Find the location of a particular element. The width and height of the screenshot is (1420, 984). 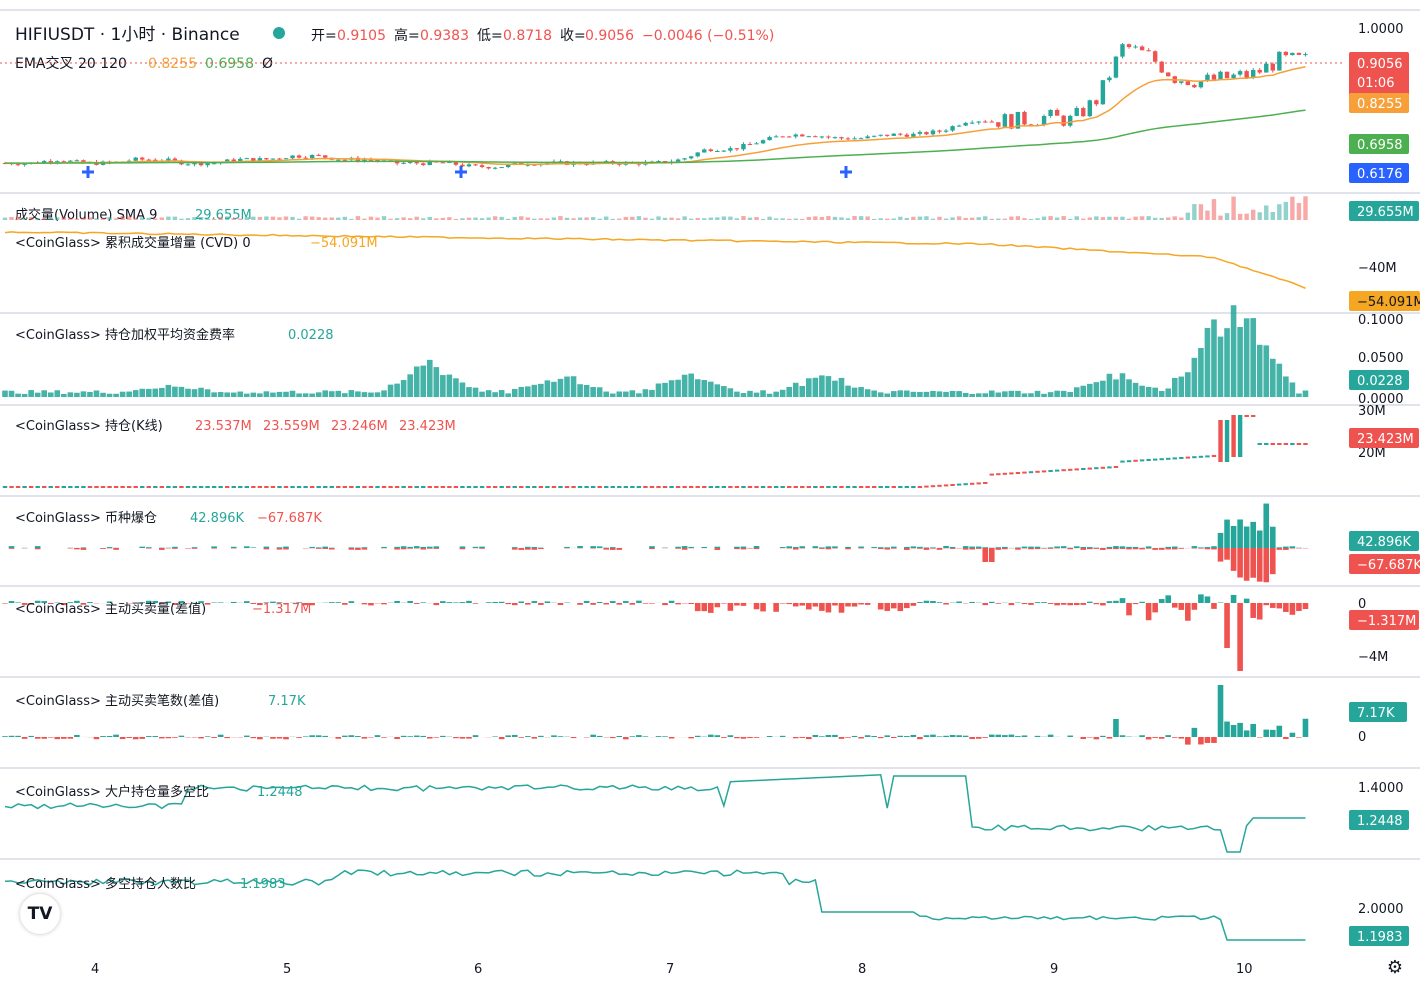

tradingview-logo: TV is located at coordinates (40, 914).